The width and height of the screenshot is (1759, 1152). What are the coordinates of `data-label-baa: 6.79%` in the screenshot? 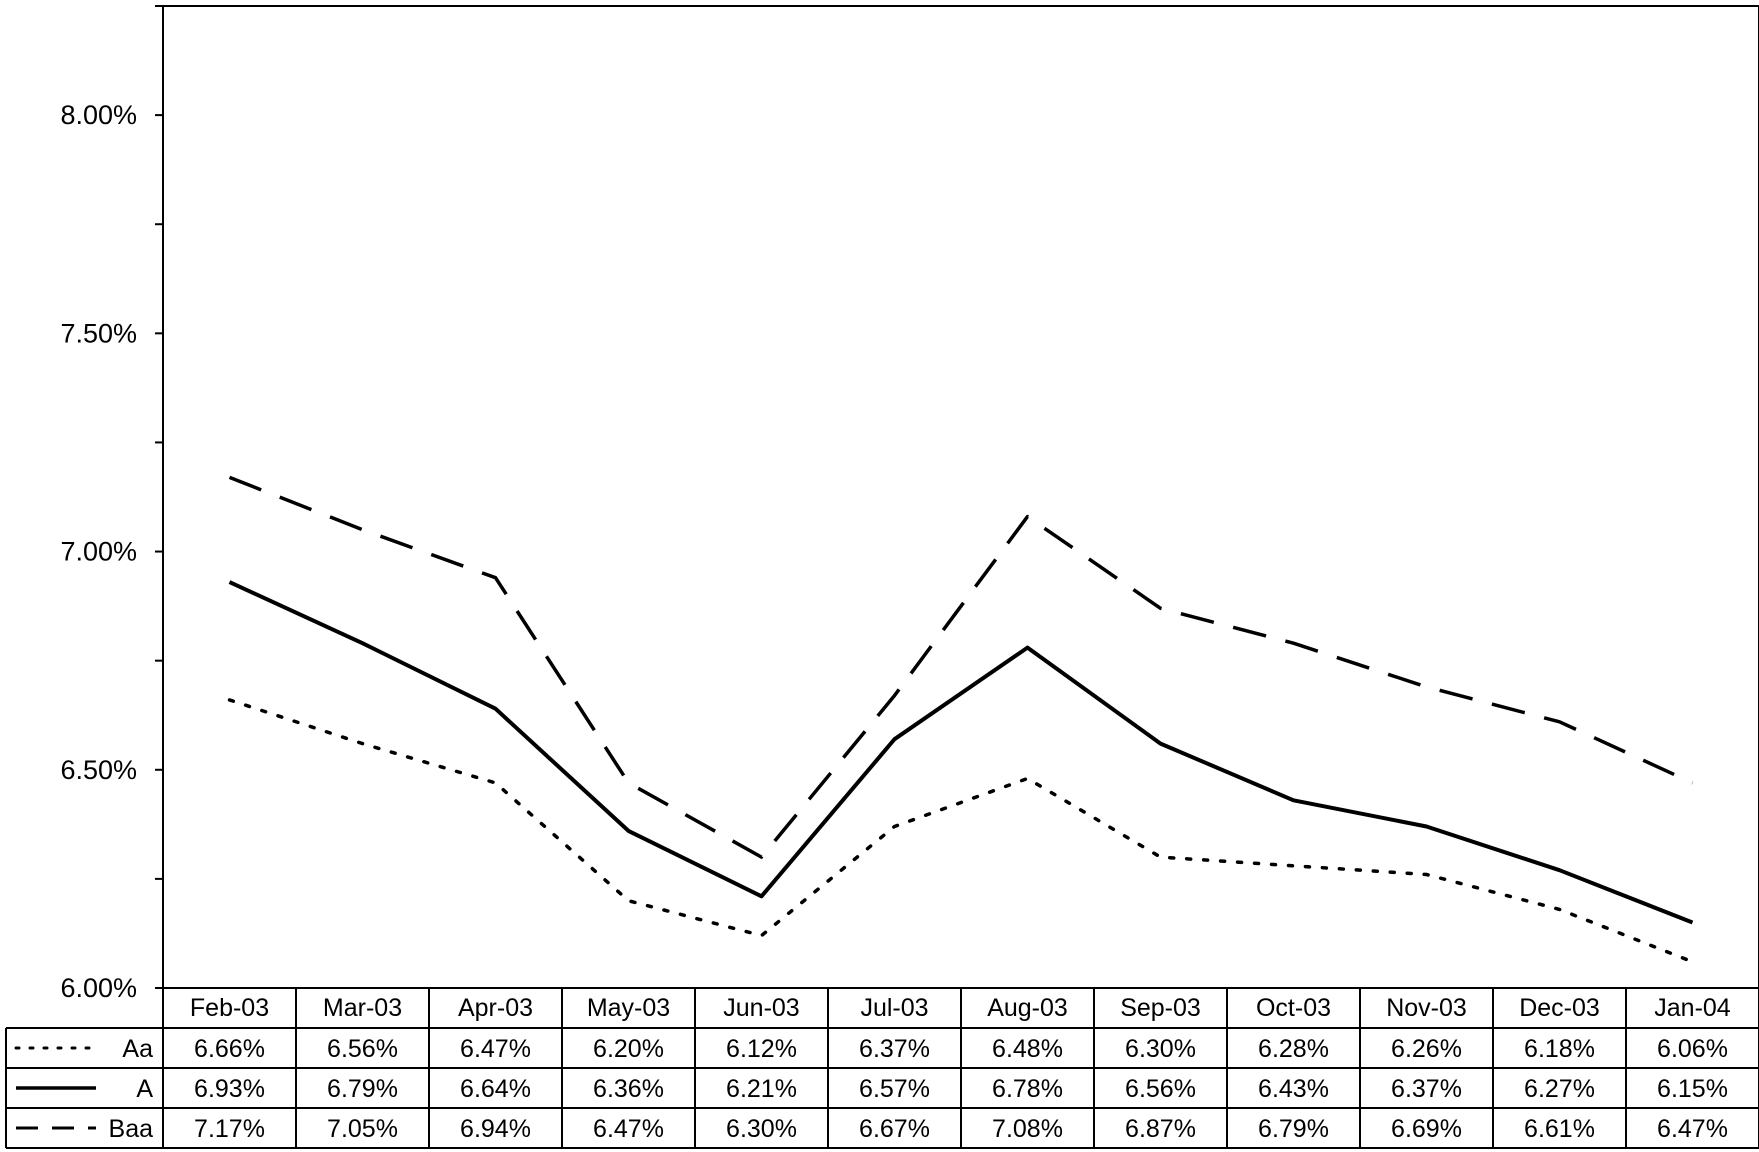 It's located at (1293, 1129).